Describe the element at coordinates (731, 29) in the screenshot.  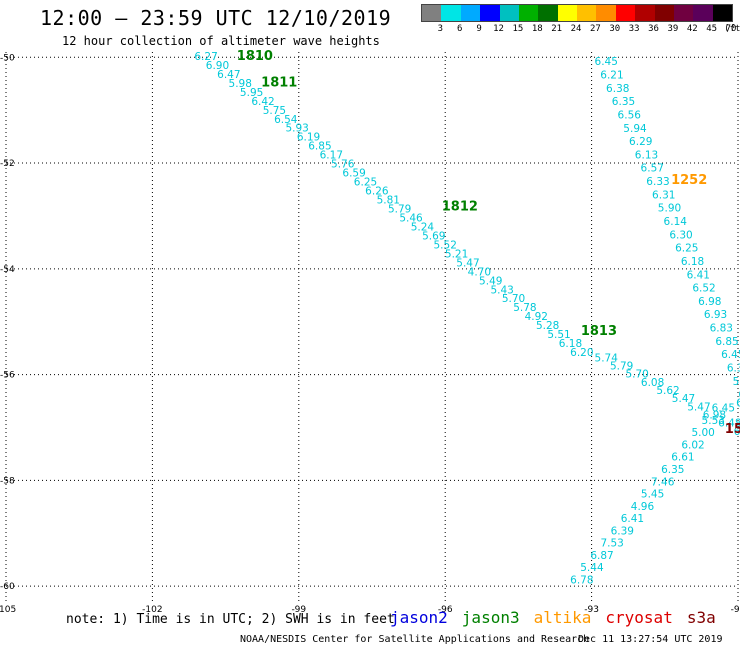
I see `legend-label: 70` at that location.